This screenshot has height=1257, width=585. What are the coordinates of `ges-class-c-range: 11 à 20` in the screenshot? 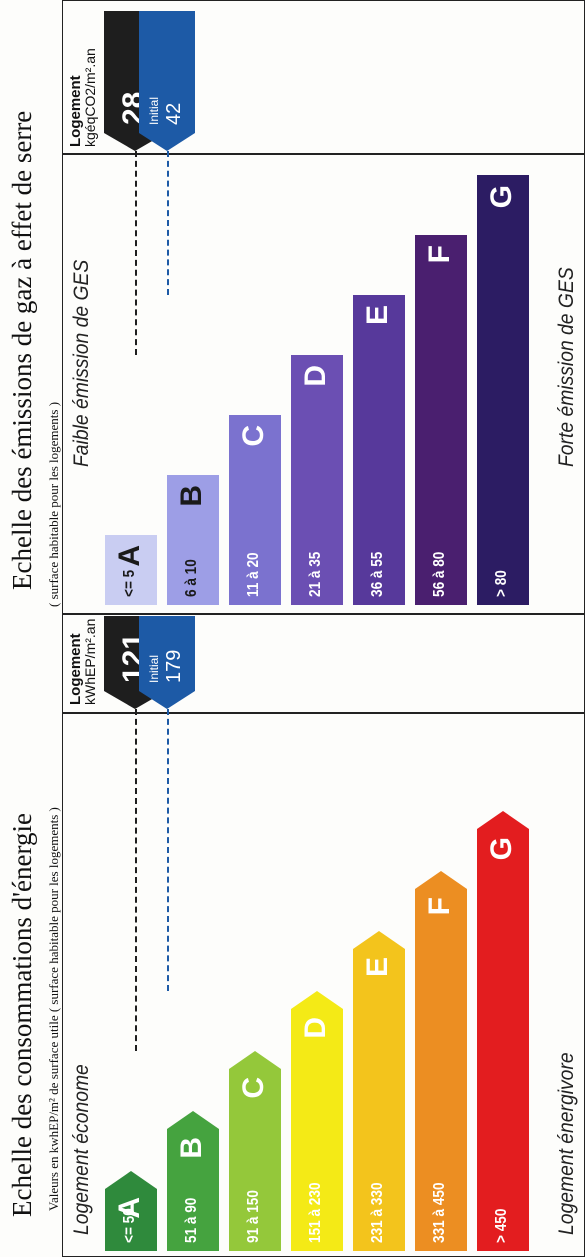 It's located at (253, 574).